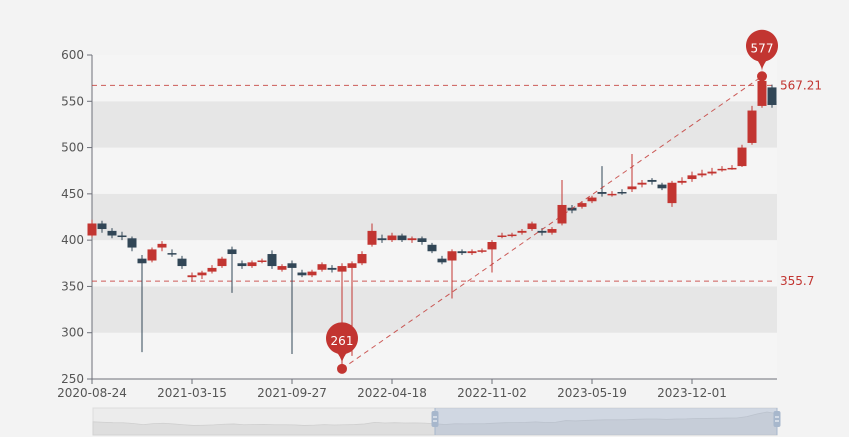 The width and height of the screenshot is (849, 437). Describe the element at coordinates (292, 393) in the screenshot. I see `x-tick-label: 2021-09-27` at that location.